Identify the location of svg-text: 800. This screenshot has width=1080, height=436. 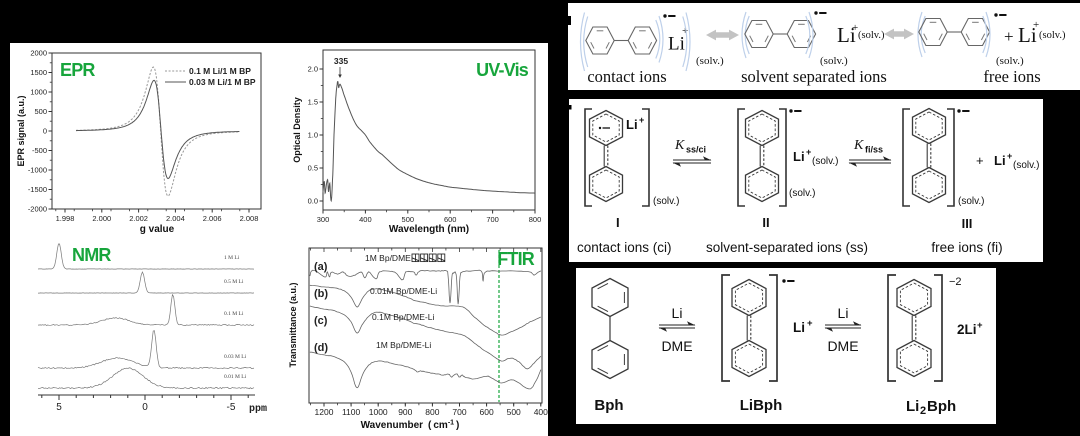
(535, 219).